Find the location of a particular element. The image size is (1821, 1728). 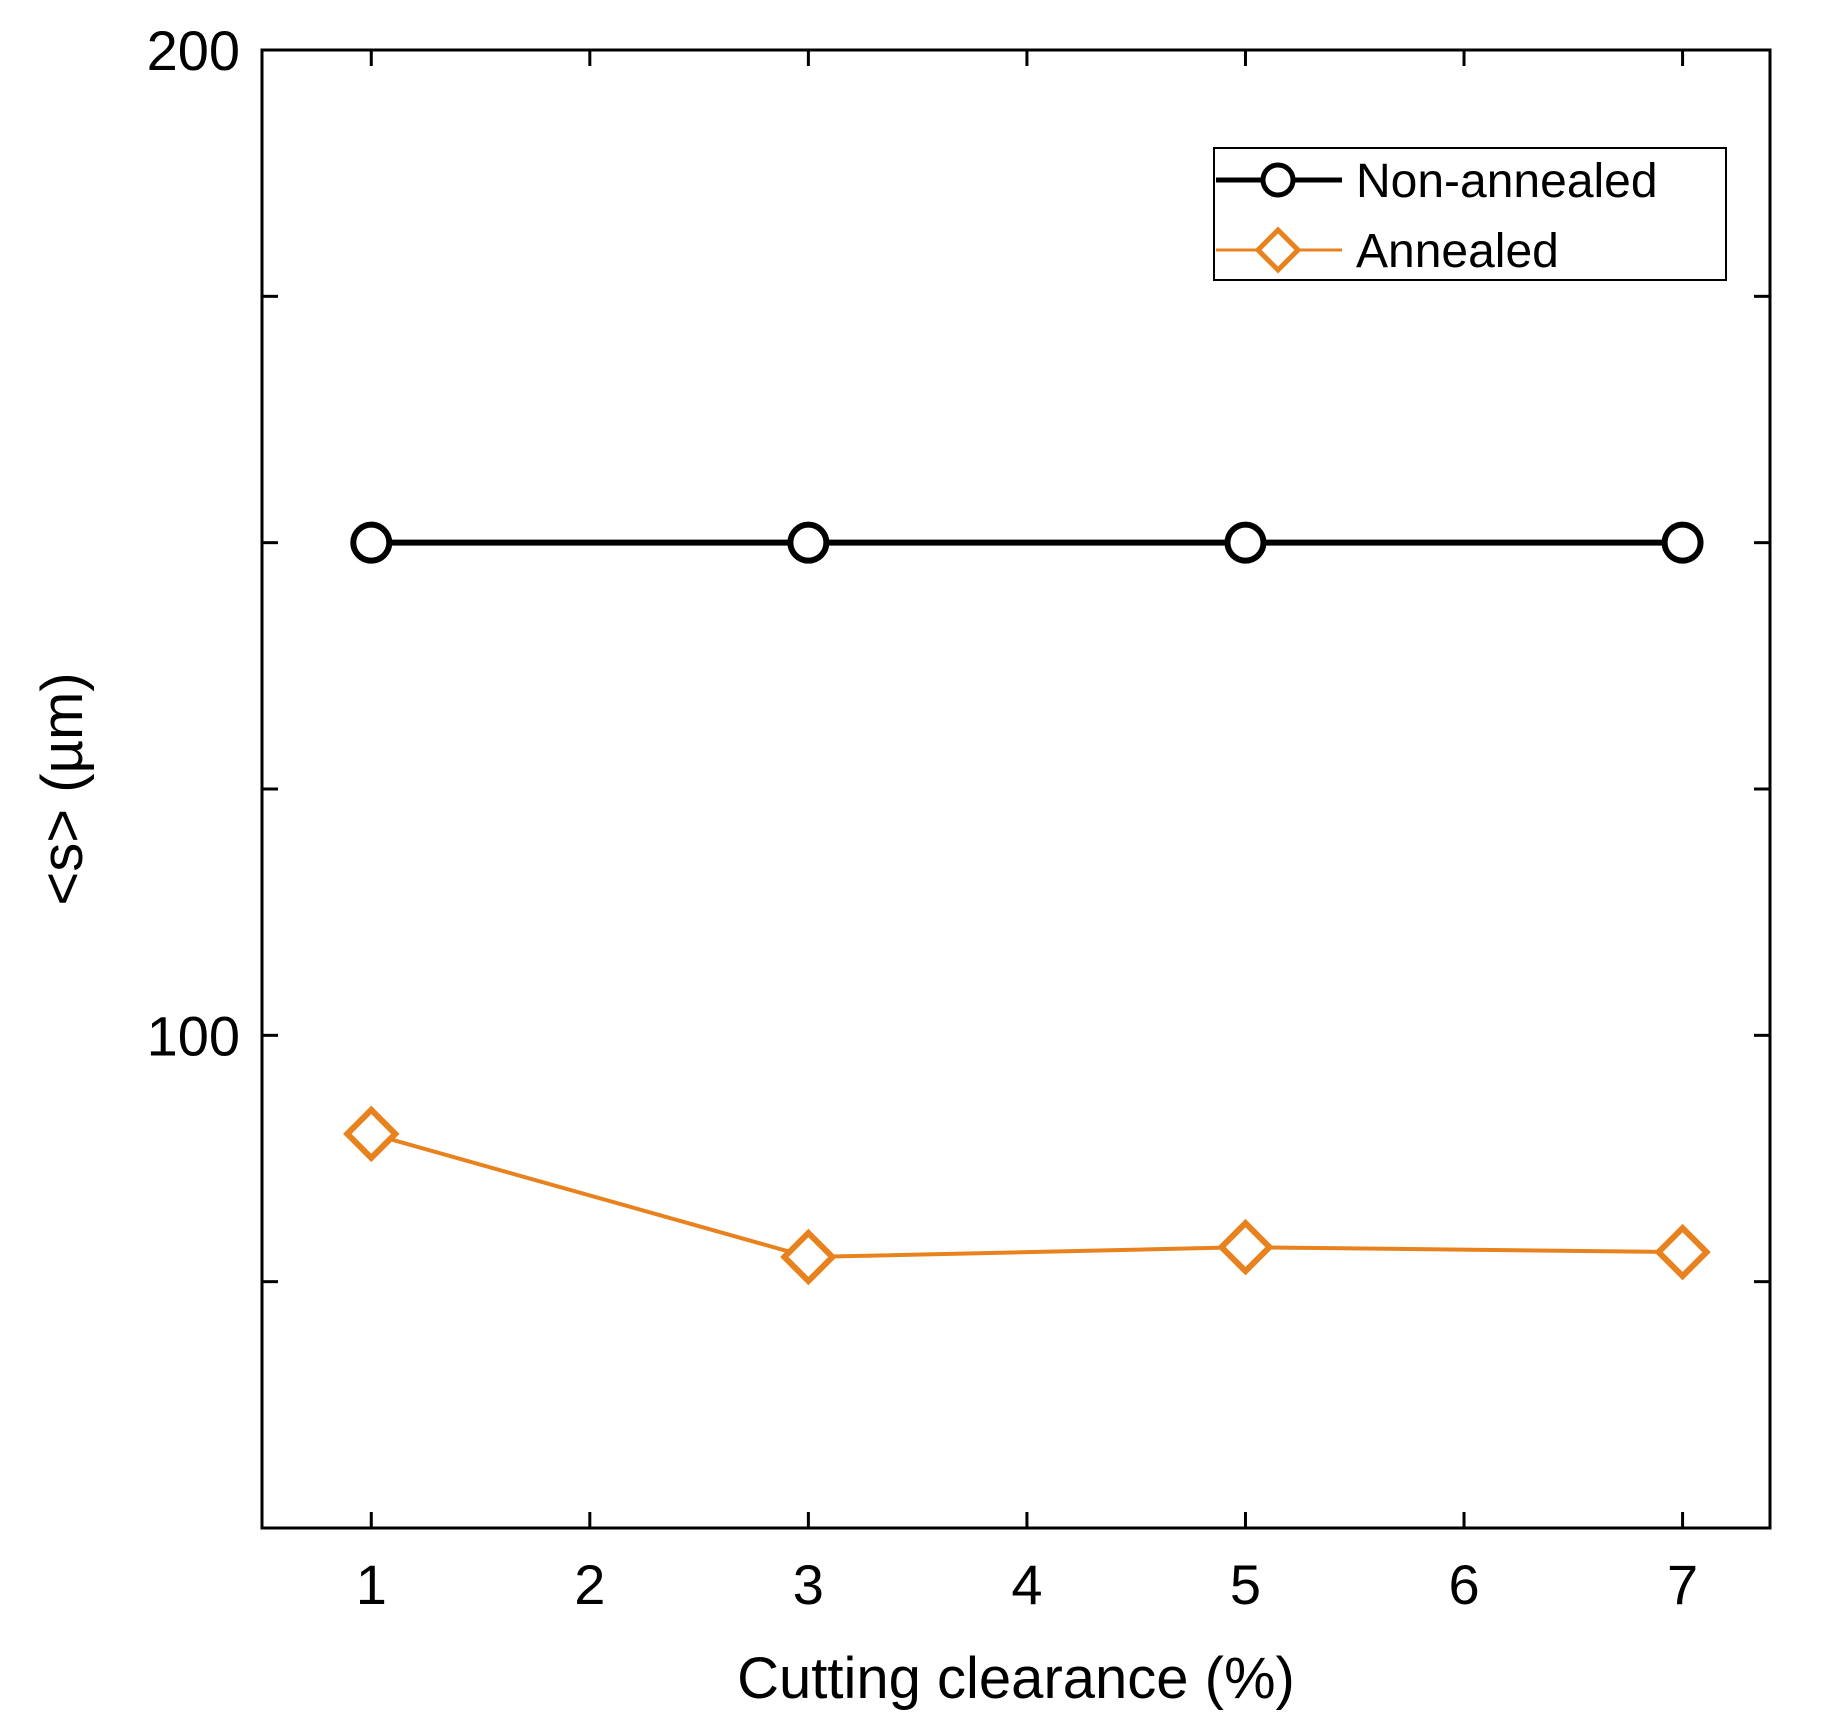

legend: Non-annealed Annealed is located at coordinates (1470, 214).